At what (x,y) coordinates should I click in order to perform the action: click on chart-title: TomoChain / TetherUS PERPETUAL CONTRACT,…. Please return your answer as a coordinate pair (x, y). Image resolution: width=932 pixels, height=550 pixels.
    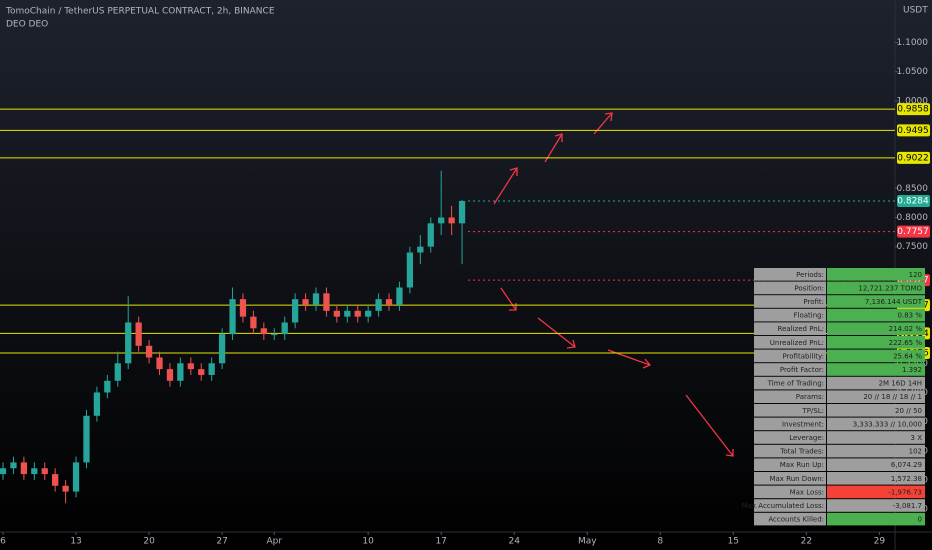
    Looking at the image, I should click on (140, 12).